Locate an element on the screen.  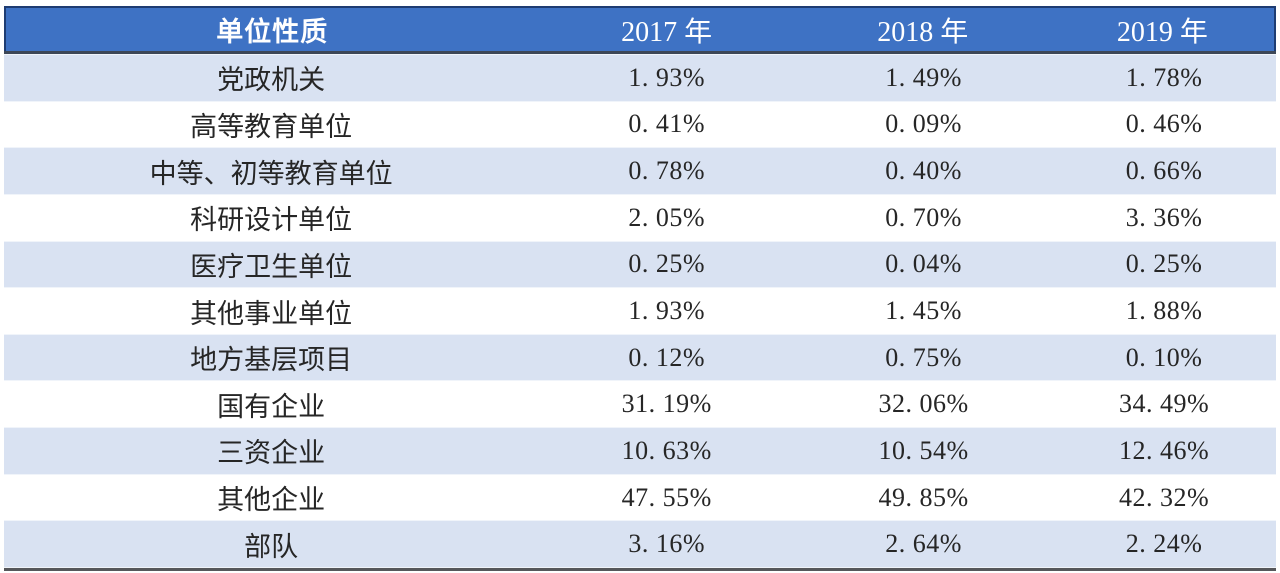
table-row: 国有企业 31. 19% 32. 06% 34. 49% is located at coordinates (640, 404).